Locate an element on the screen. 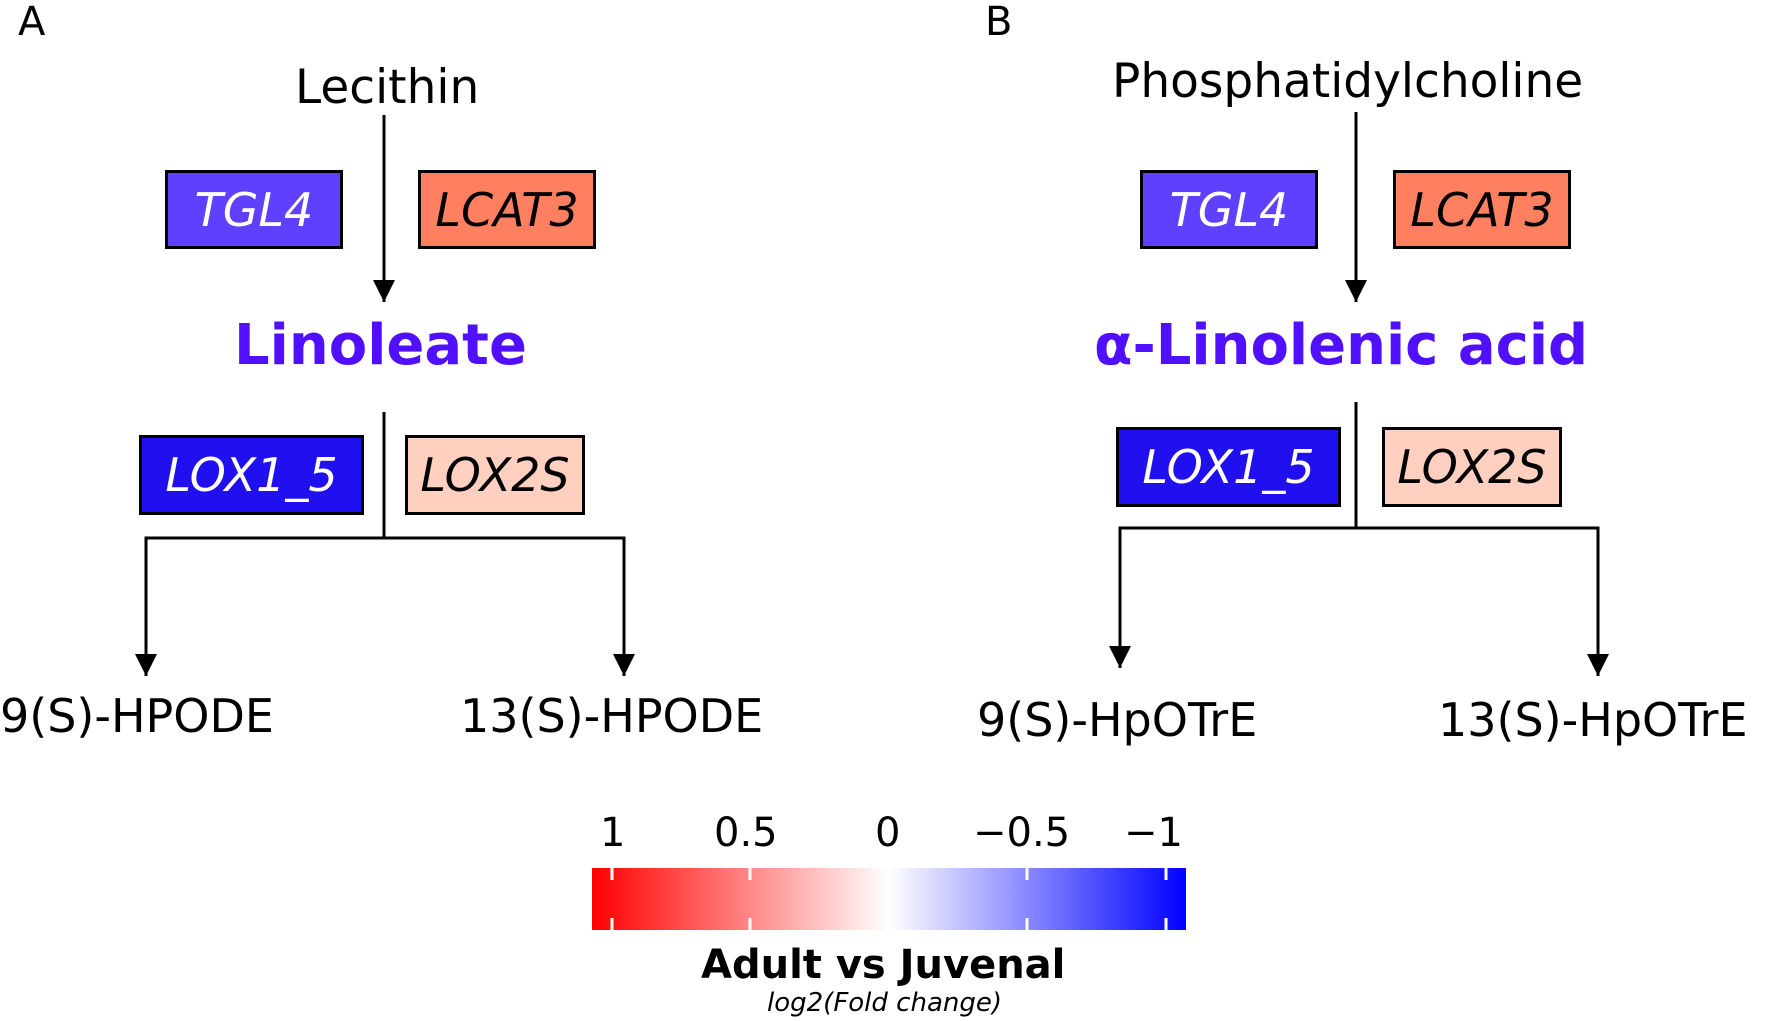 This screenshot has height=1021, width=1769. output-label-9s-hpotre: 9(S)-HpOTrE is located at coordinates (1117, 720).